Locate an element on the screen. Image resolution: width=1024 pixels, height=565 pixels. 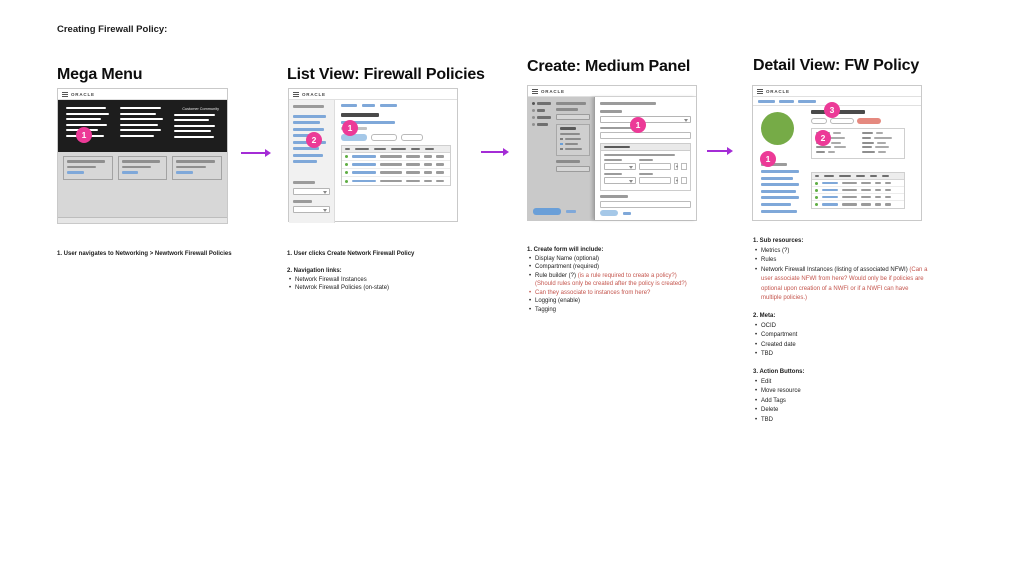
create-policy-button is located at coordinates (354, 137).